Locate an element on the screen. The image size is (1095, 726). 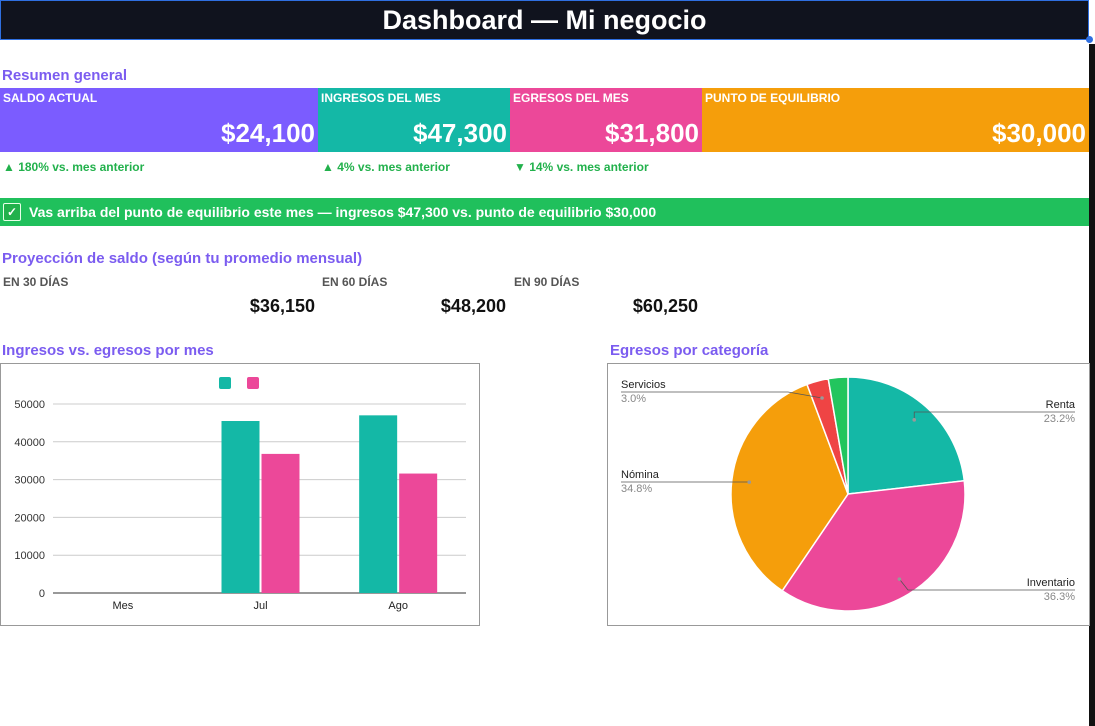
card-value: $30,000 is located at coordinates (1039, 133).